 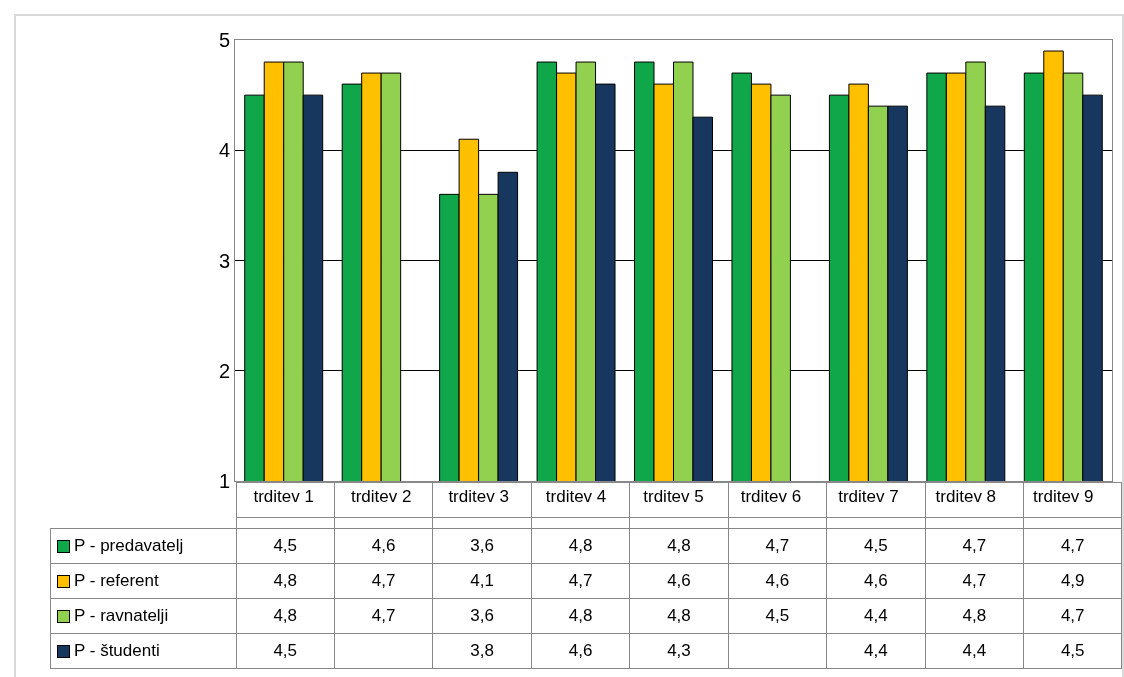 I want to click on legend-label: P - referent, so click(x=116, y=580).